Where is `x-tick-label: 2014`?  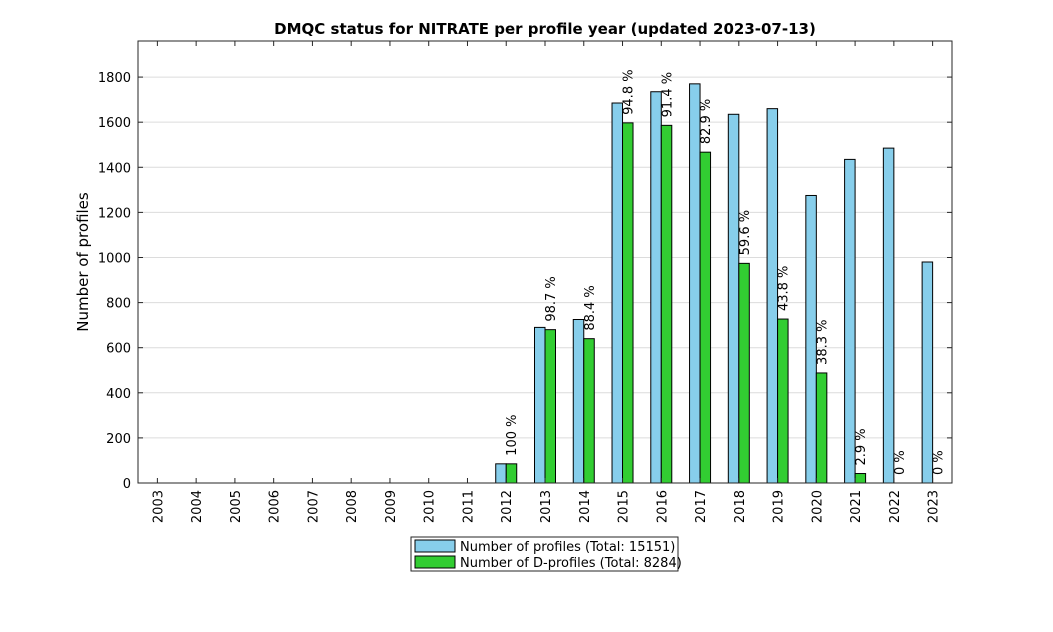
x-tick-label: 2014 is located at coordinates (585, 506).